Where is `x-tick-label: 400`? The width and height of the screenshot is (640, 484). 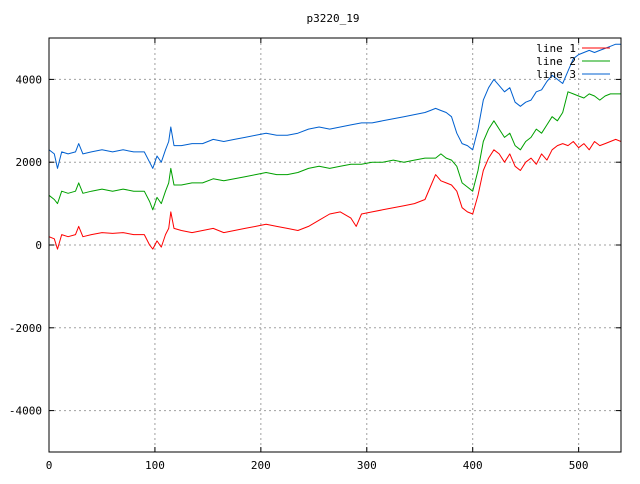 x-tick-label: 400 is located at coordinates (473, 465).